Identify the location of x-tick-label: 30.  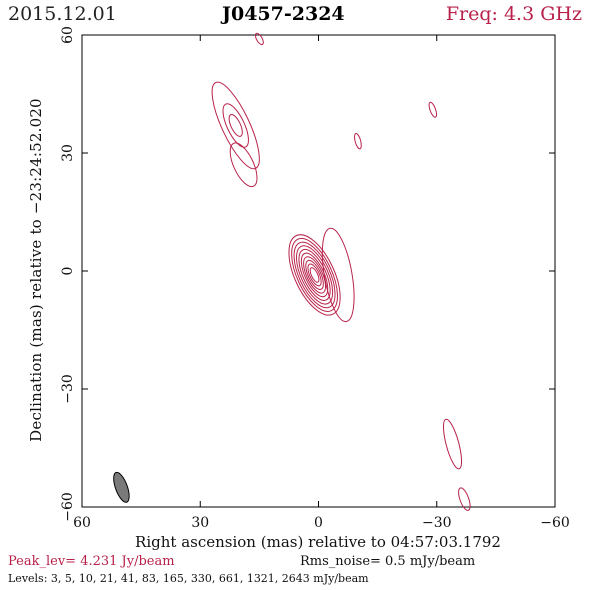
(200, 523).